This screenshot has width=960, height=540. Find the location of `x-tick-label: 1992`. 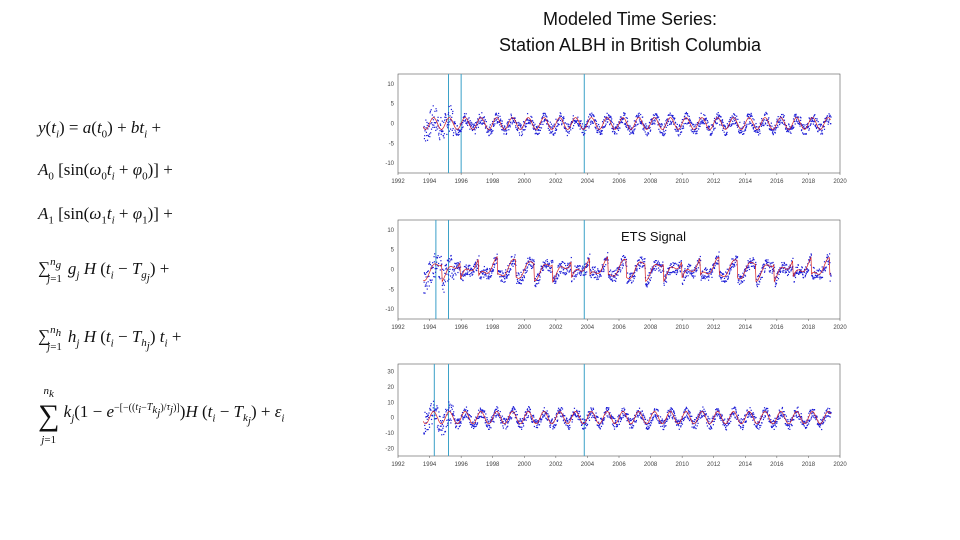

x-tick-label: 1992 is located at coordinates (398, 328).